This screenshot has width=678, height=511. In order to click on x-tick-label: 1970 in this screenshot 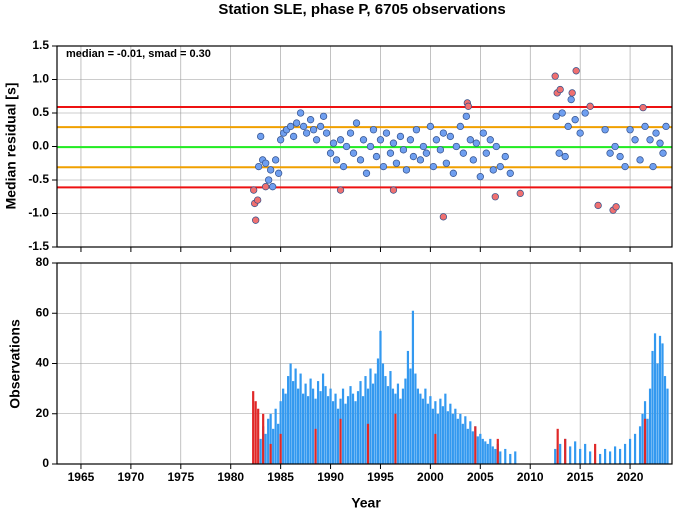, I will do `click(131, 477)`.